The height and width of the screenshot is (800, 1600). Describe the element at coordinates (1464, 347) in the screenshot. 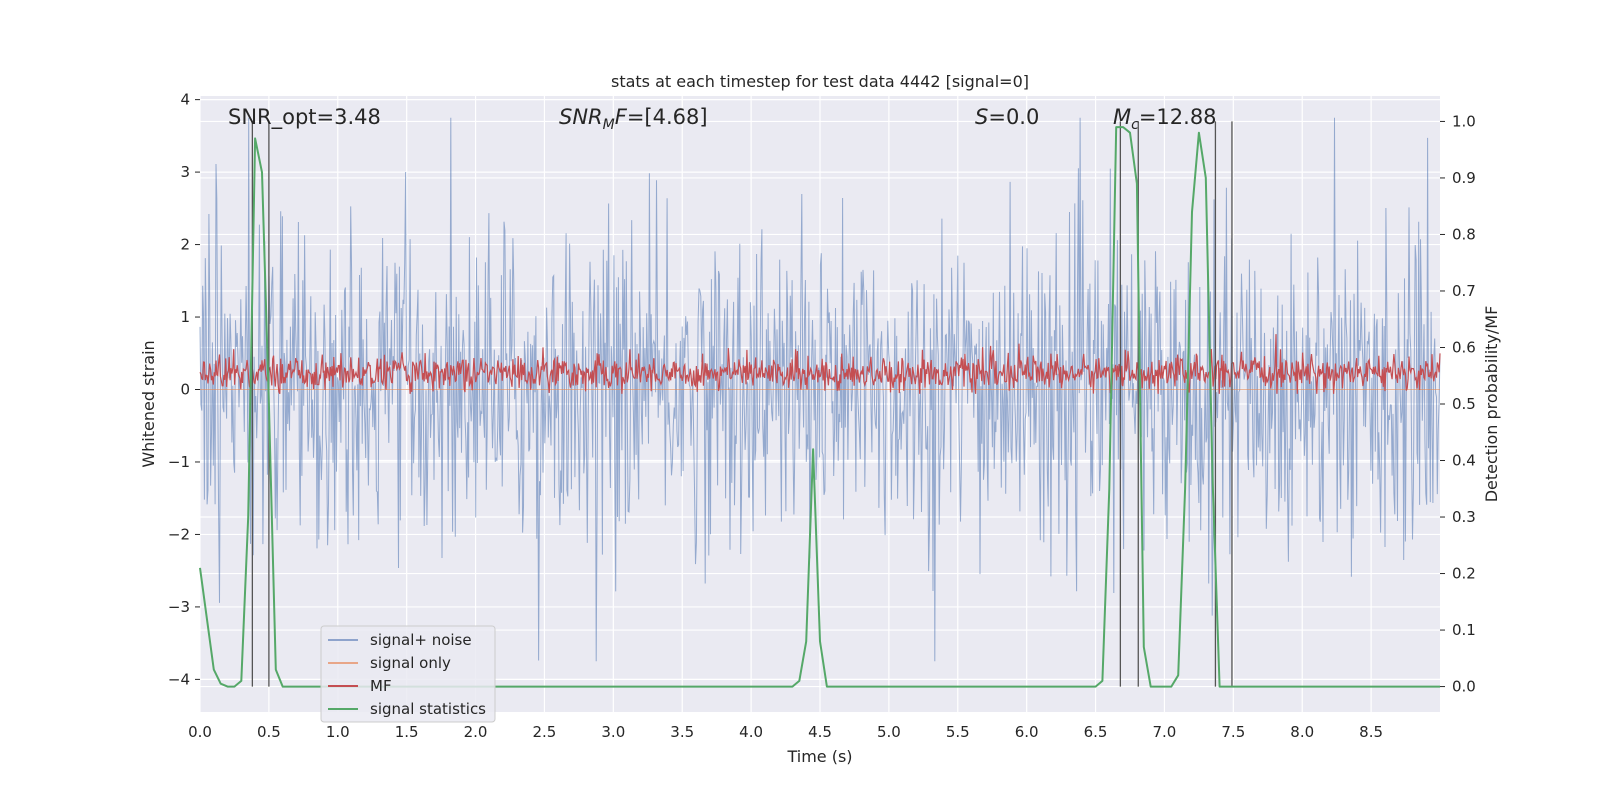

I see `y-right-tick-label: 0.6` at that location.